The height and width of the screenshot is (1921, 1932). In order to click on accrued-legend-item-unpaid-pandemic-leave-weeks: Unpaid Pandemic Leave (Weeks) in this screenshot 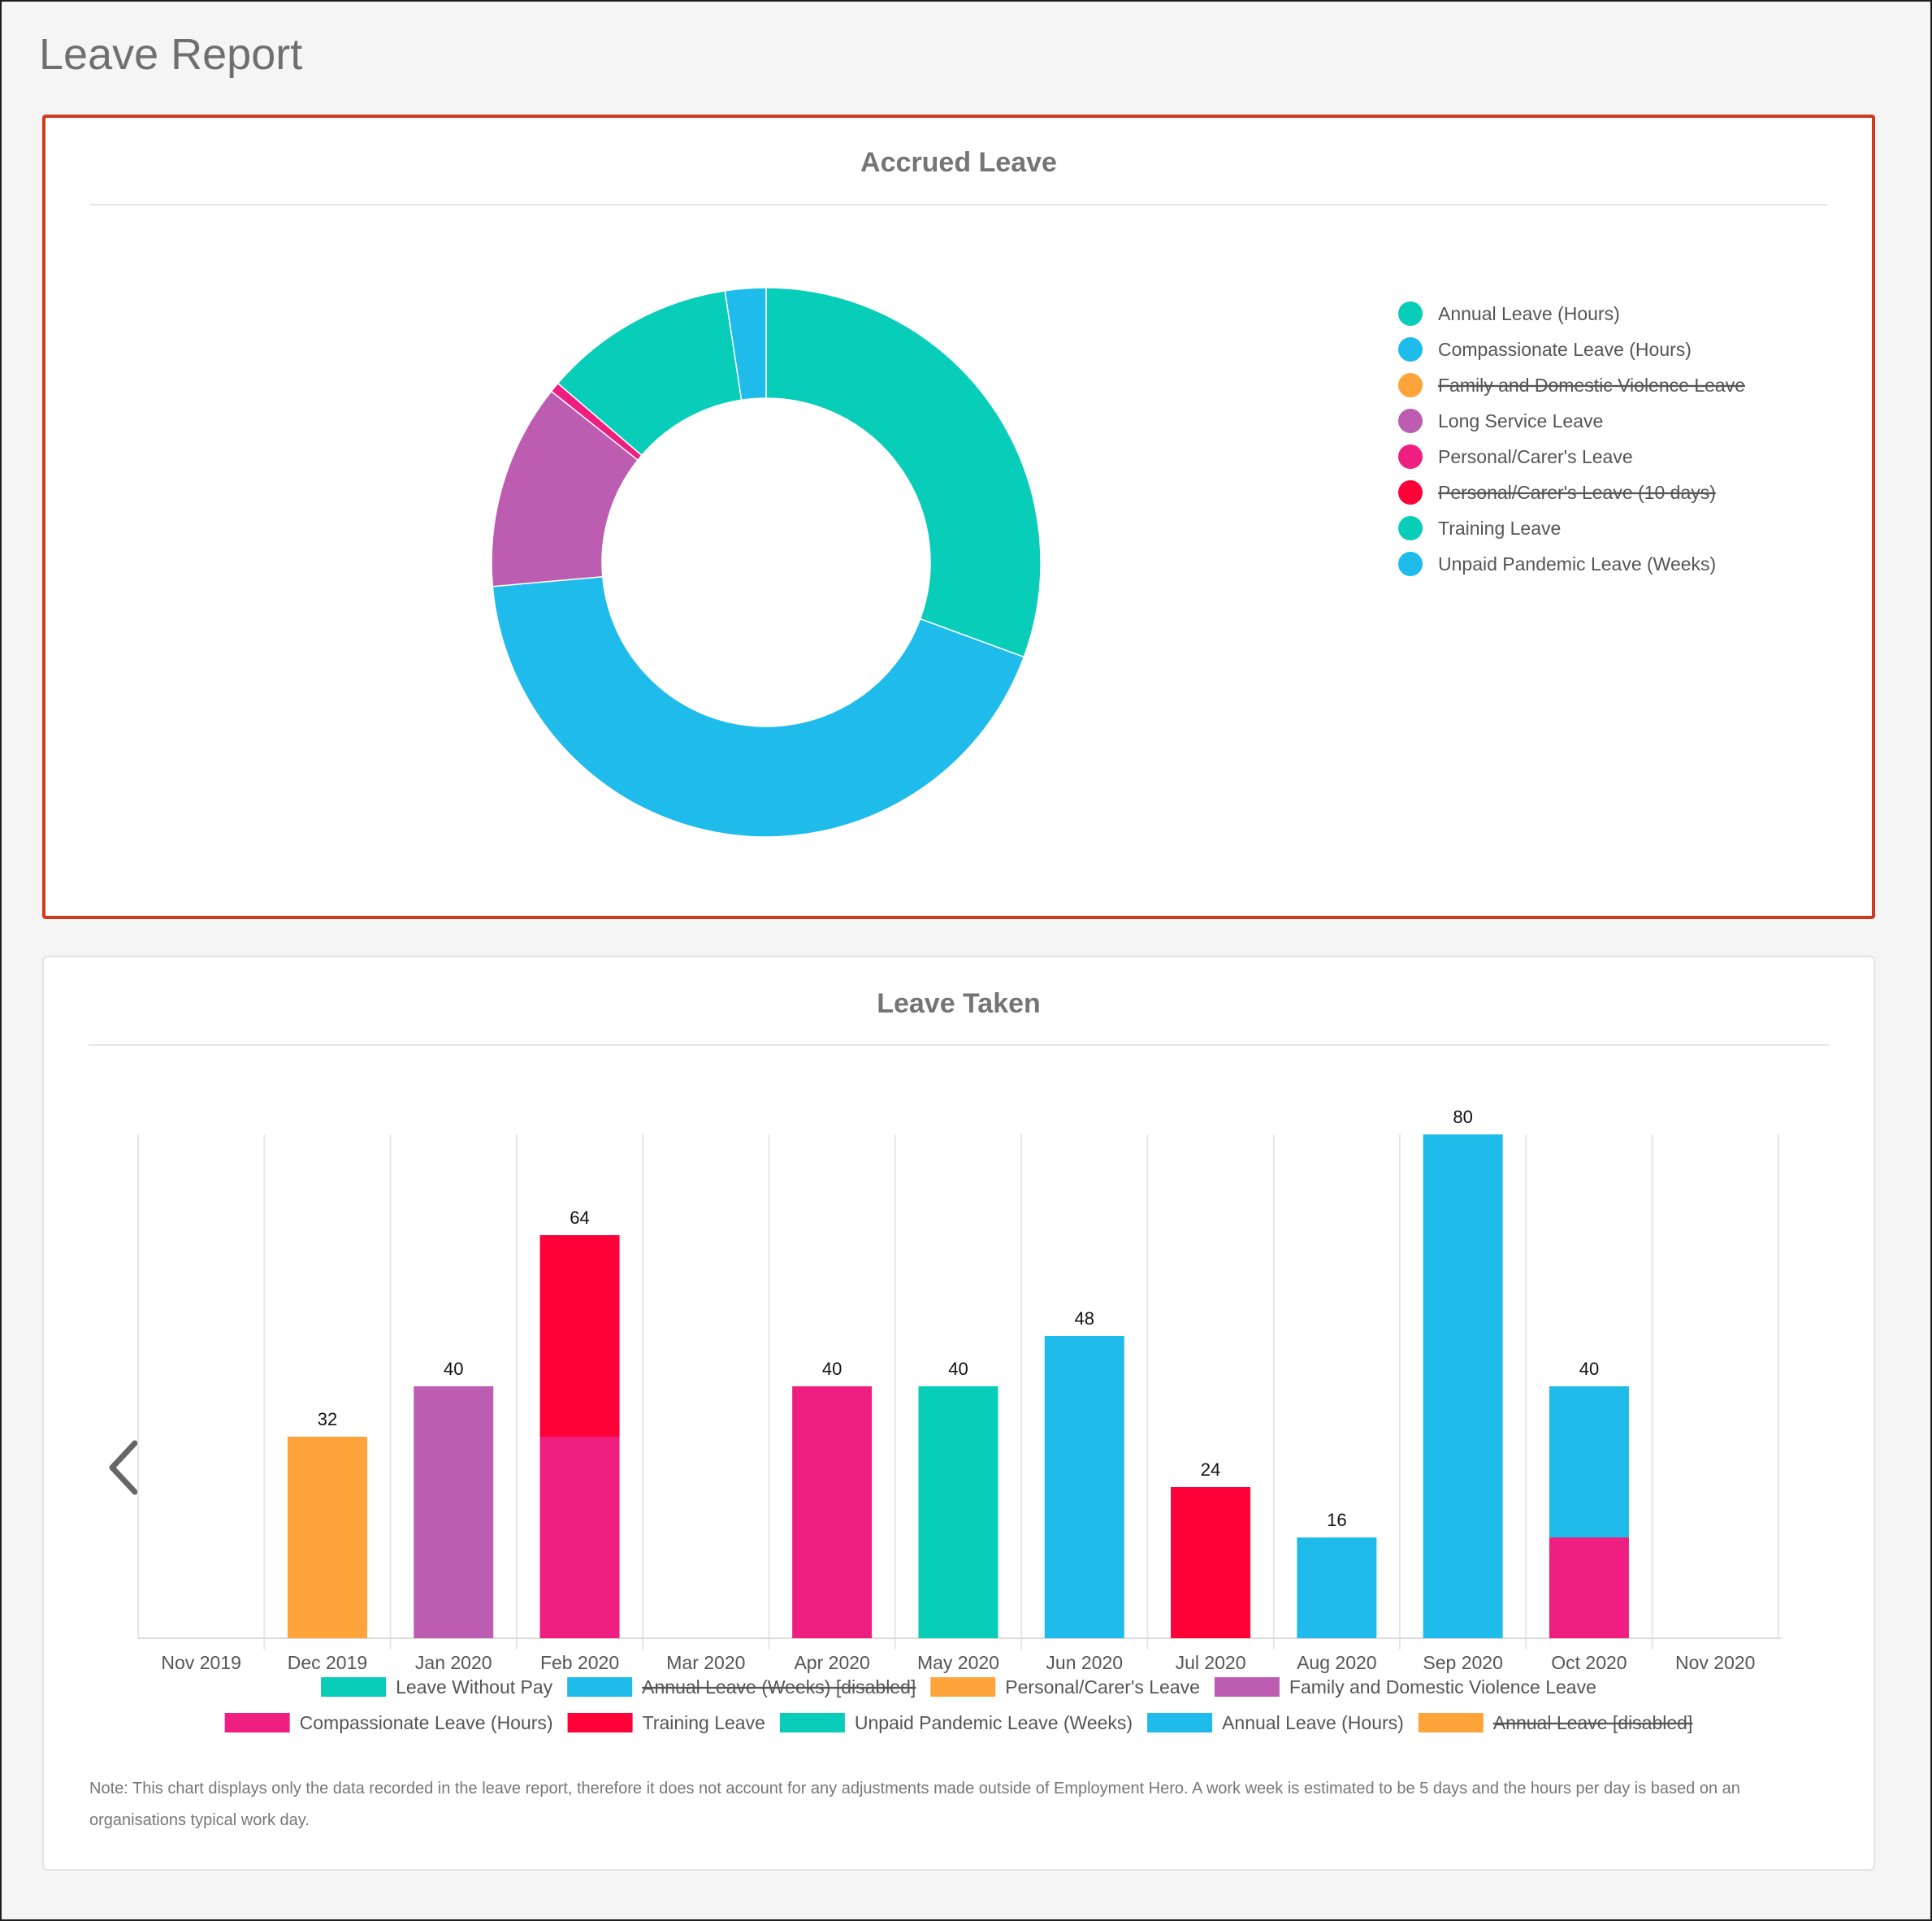, I will do `click(1557, 564)`.